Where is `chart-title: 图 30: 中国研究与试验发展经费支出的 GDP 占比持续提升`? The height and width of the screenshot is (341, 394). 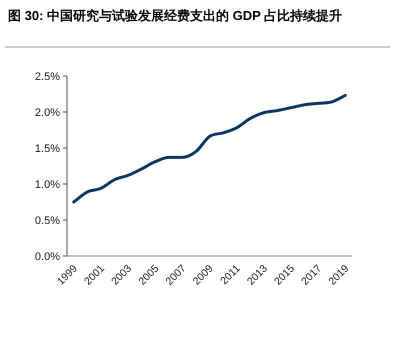
chart-title: 图 30: 中国研究与试验发展经费支出的 GDP 占比持续提升 is located at coordinates (175, 15).